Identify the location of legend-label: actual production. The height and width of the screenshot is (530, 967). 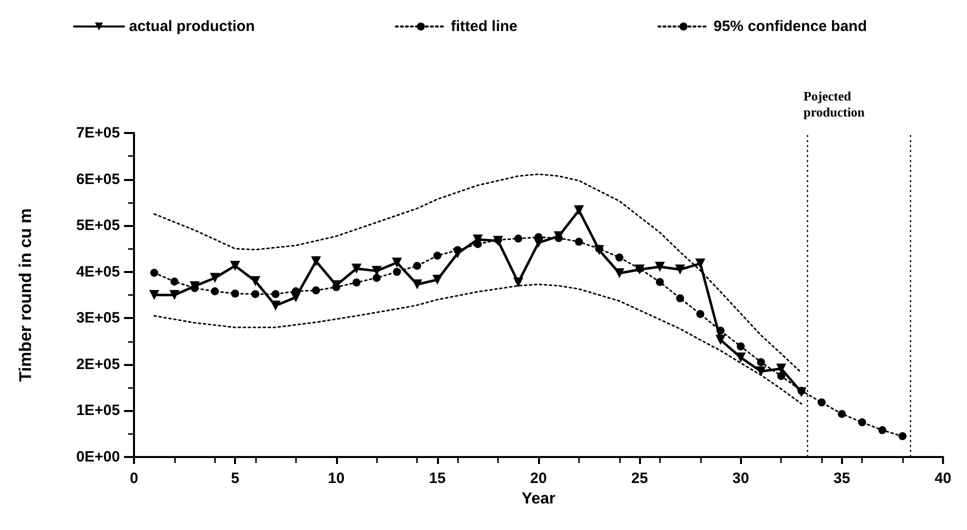
(192, 26).